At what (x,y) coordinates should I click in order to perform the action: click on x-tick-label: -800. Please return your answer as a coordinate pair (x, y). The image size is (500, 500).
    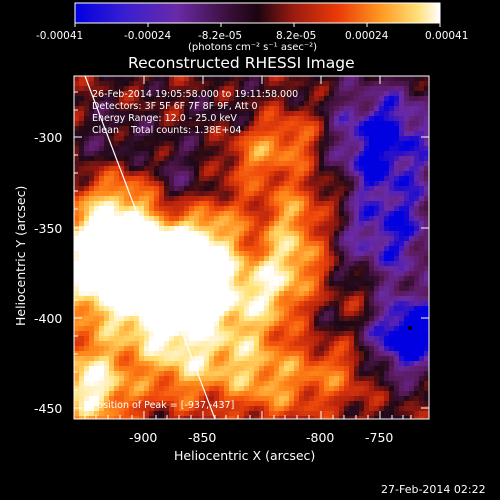
    Looking at the image, I should click on (320, 437).